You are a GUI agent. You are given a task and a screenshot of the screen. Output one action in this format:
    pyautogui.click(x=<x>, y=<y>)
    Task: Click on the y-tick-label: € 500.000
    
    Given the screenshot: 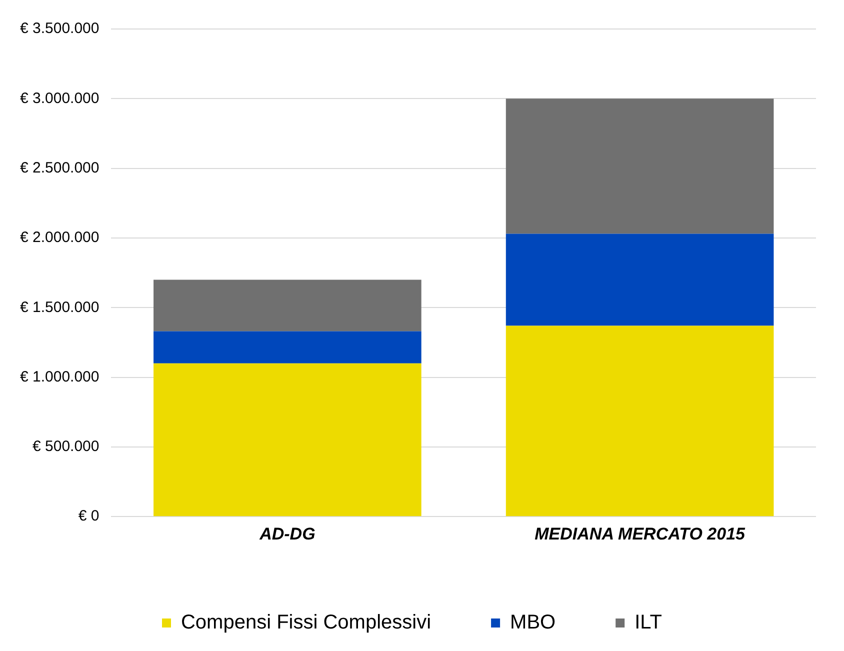 What is the action you would take?
    pyautogui.click(x=66, y=447)
    